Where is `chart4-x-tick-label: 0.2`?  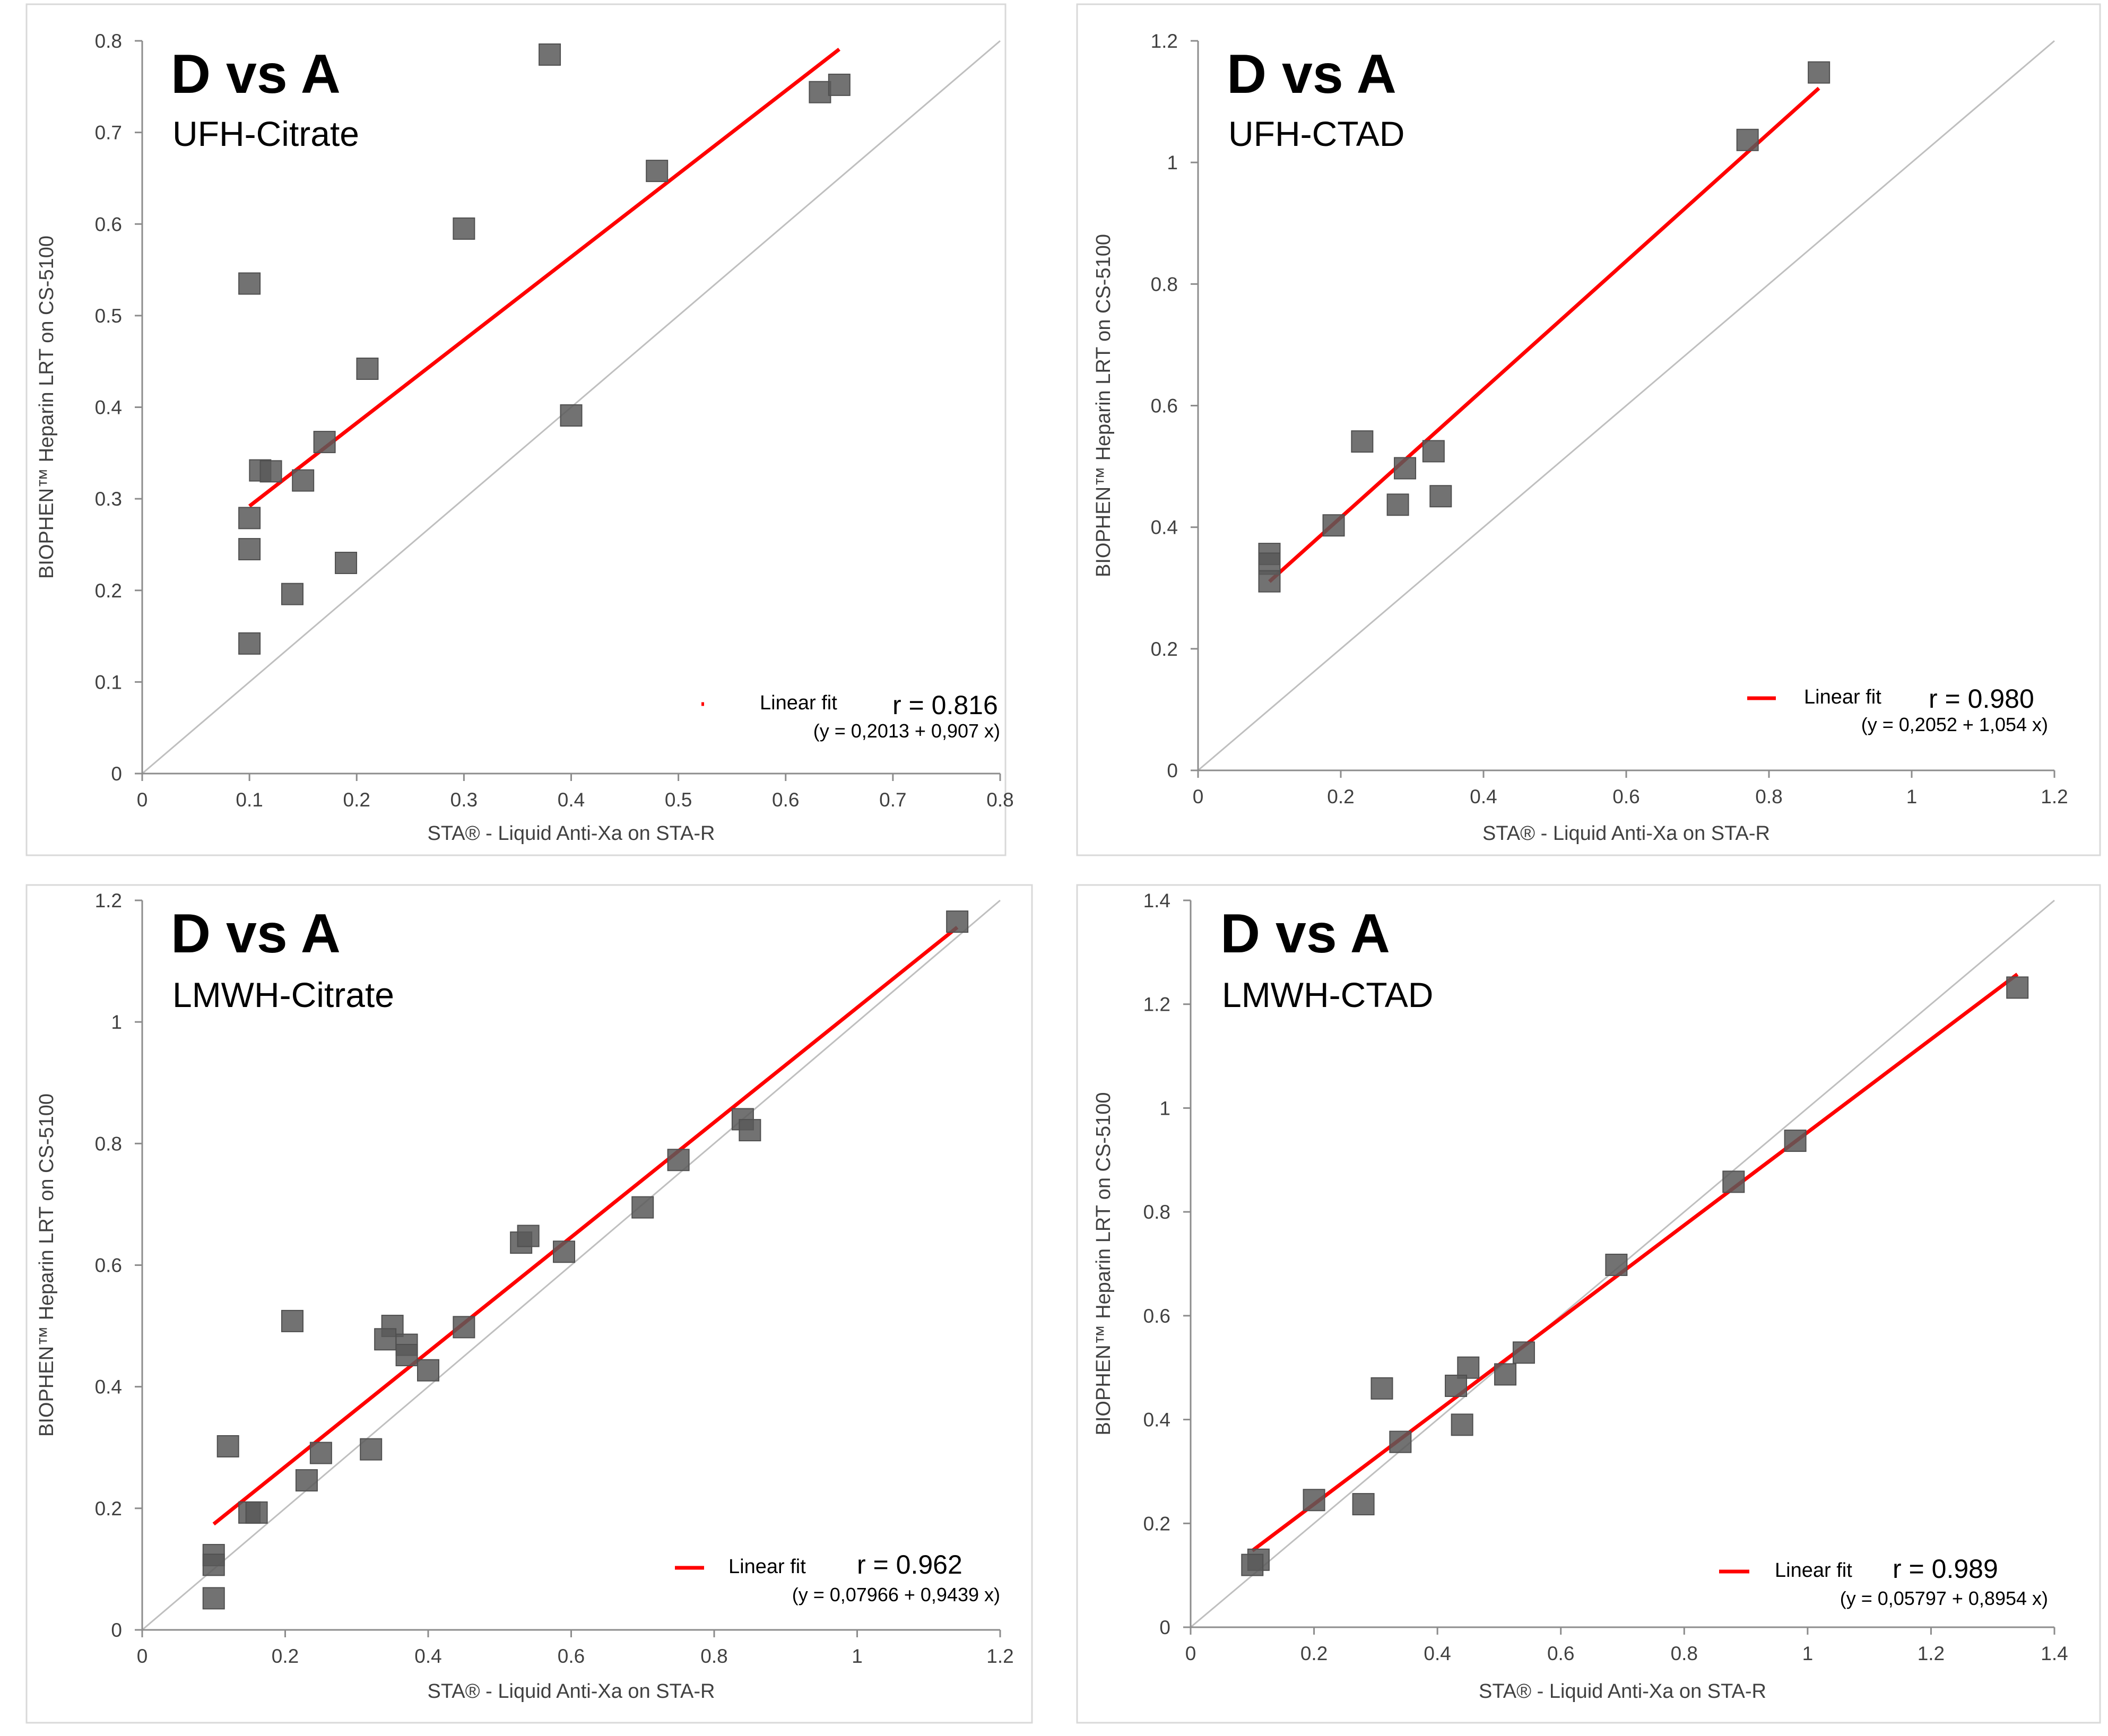 chart4-x-tick-label: 0.2 is located at coordinates (1314, 1653).